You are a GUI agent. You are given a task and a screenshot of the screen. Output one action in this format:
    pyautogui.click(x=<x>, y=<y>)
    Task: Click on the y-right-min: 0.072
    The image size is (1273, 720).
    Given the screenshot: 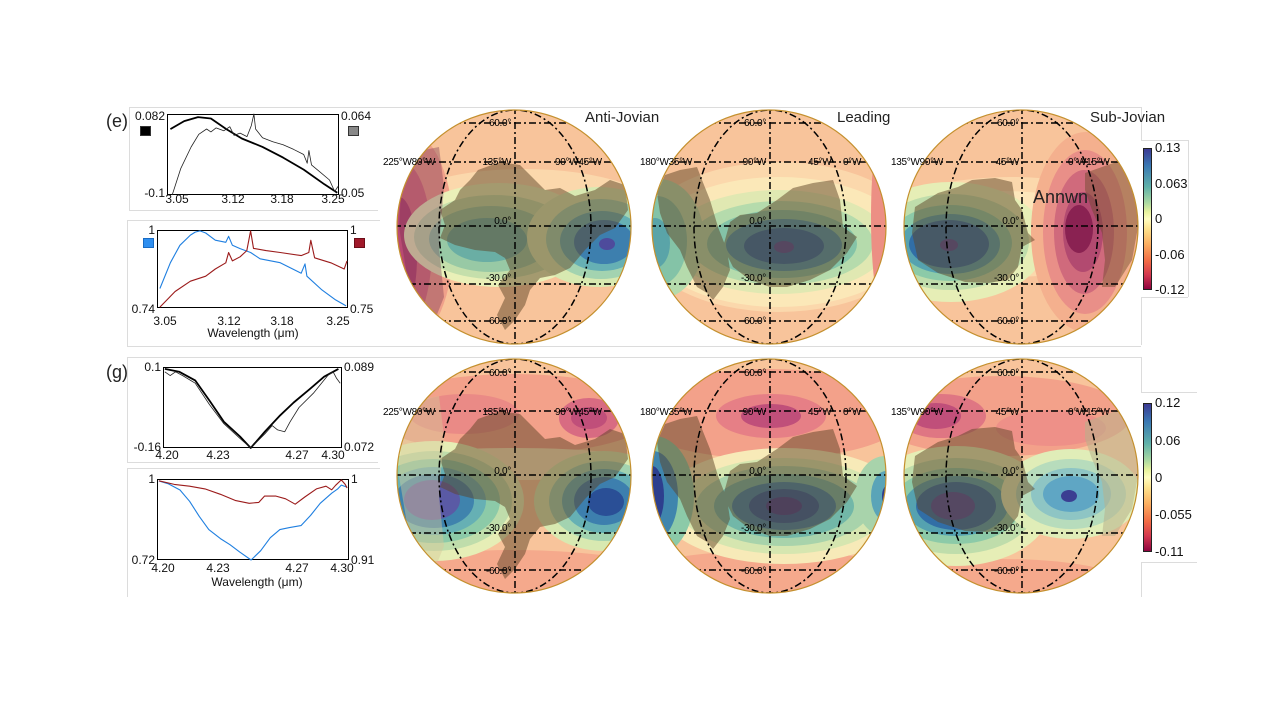 What is the action you would take?
    pyautogui.click(x=359, y=447)
    